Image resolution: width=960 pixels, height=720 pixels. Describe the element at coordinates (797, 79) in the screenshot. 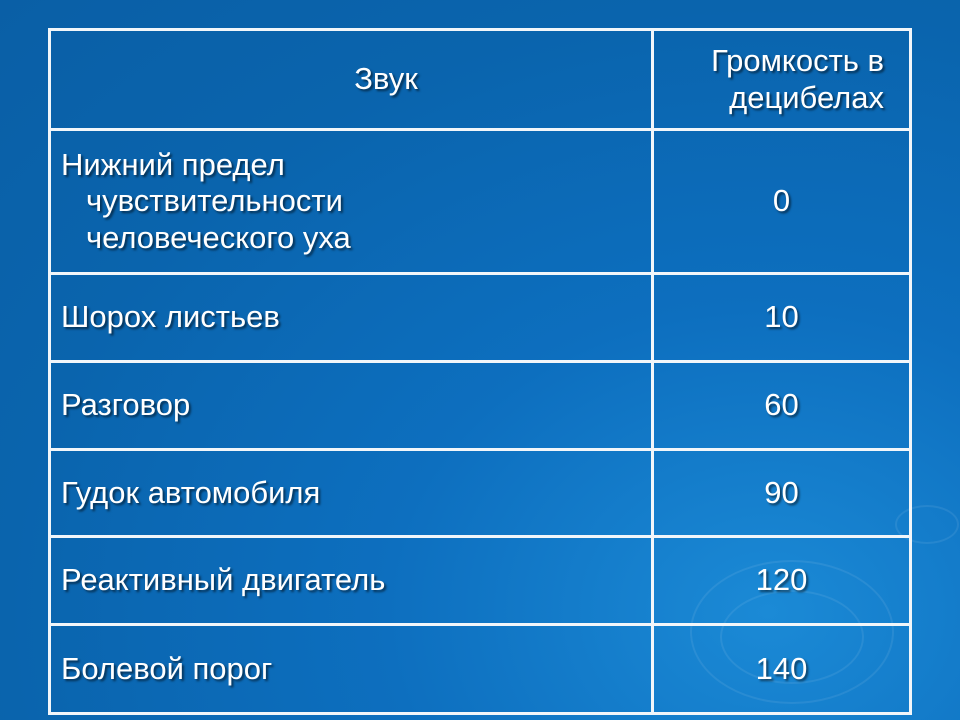

I see `header-loudness-text: Громкость в децибелах` at that location.